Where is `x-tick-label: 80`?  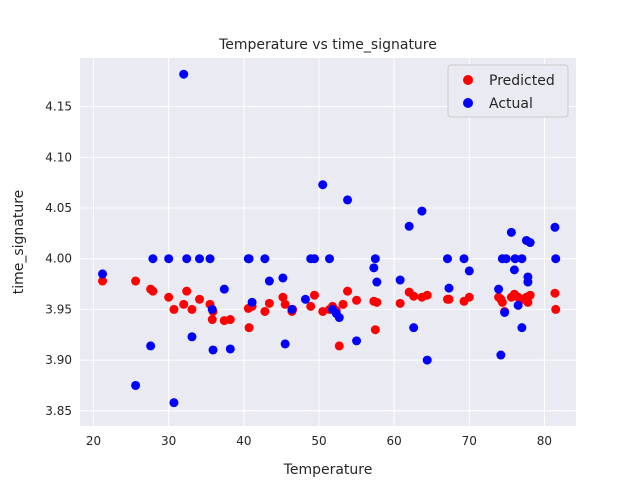 x-tick-label: 80 is located at coordinates (544, 441).